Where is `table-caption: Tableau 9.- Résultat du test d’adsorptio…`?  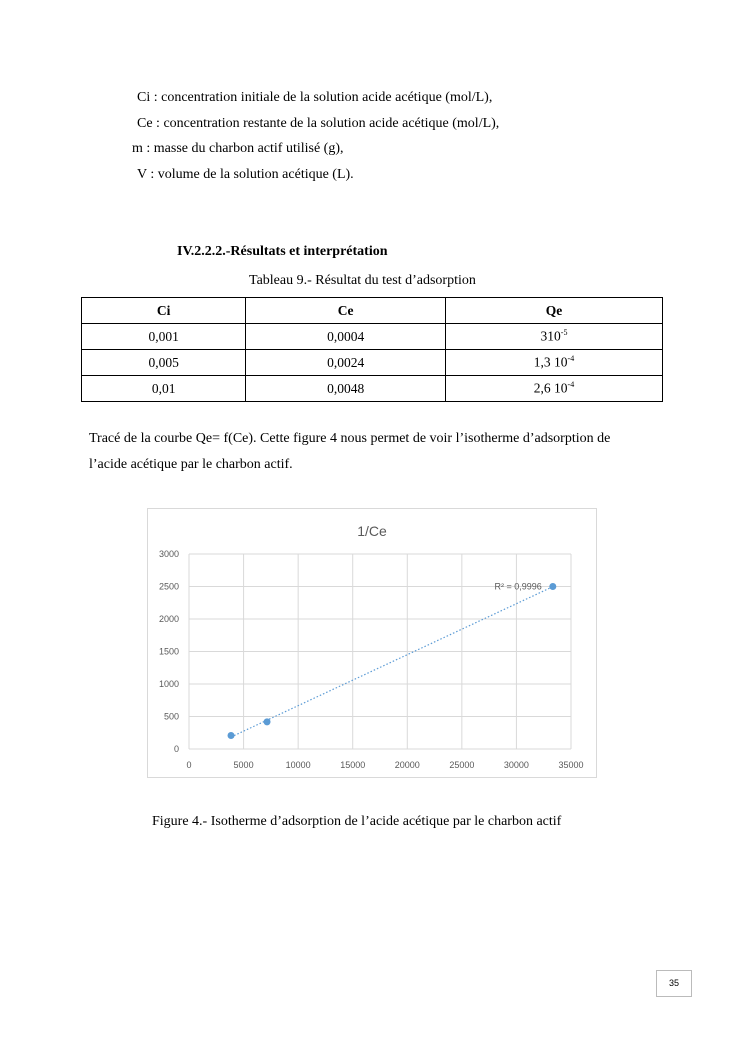
table-caption: Tableau 9.- Résultat du test d’adsorptio… is located at coordinates (362, 280).